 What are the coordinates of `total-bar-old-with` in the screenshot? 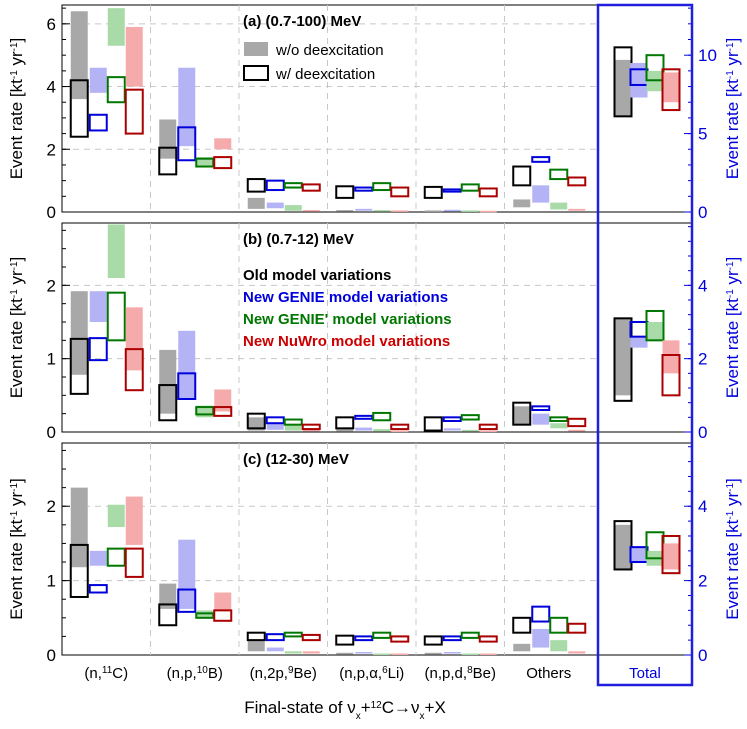 It's located at (623, 545).